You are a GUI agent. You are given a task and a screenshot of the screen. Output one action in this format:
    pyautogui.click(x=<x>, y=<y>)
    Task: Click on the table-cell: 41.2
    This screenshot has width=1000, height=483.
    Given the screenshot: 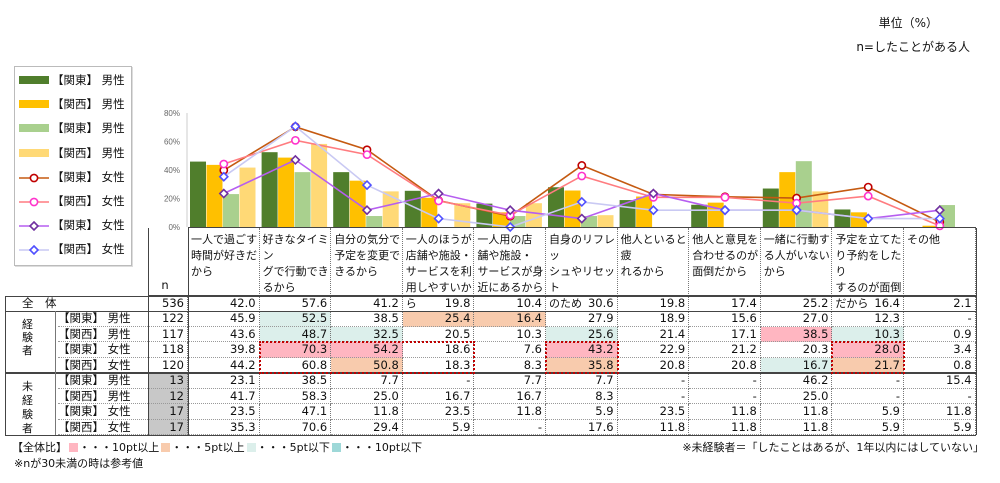 What is the action you would take?
    pyautogui.click(x=367, y=304)
    